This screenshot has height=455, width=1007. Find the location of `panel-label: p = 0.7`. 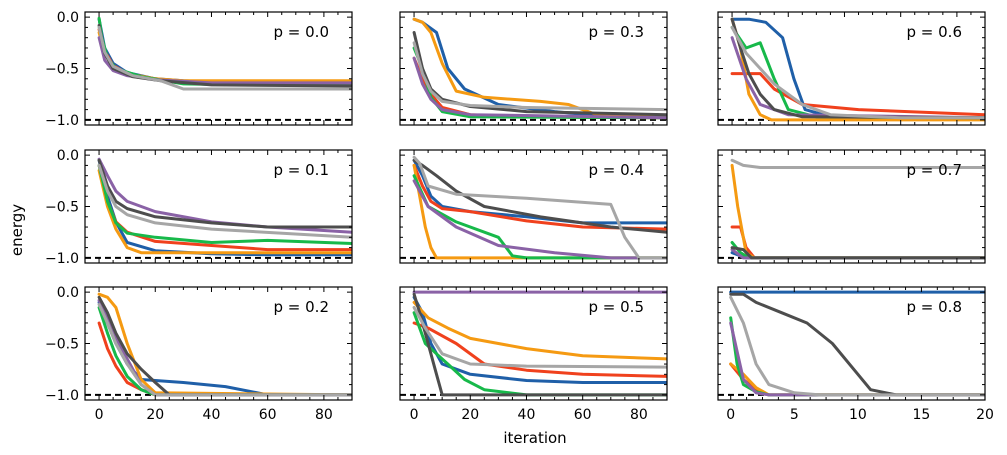

panel-label: p = 0.7 is located at coordinates (934, 170).